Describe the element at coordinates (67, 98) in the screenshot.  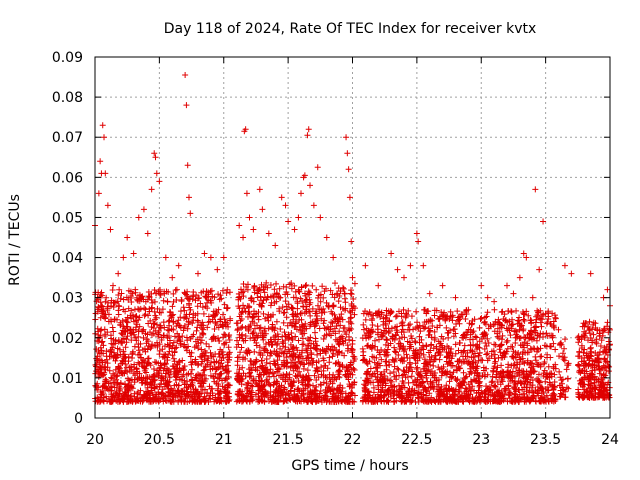
I see `y-tick-label: 0.08` at that location.